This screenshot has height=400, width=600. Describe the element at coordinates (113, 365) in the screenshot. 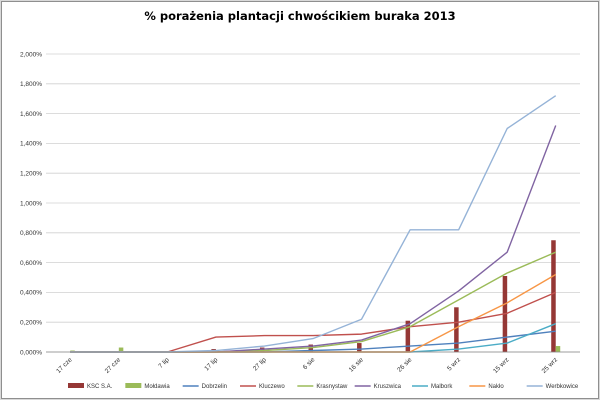

I see `x-tick-label: 27 cze` at that location.